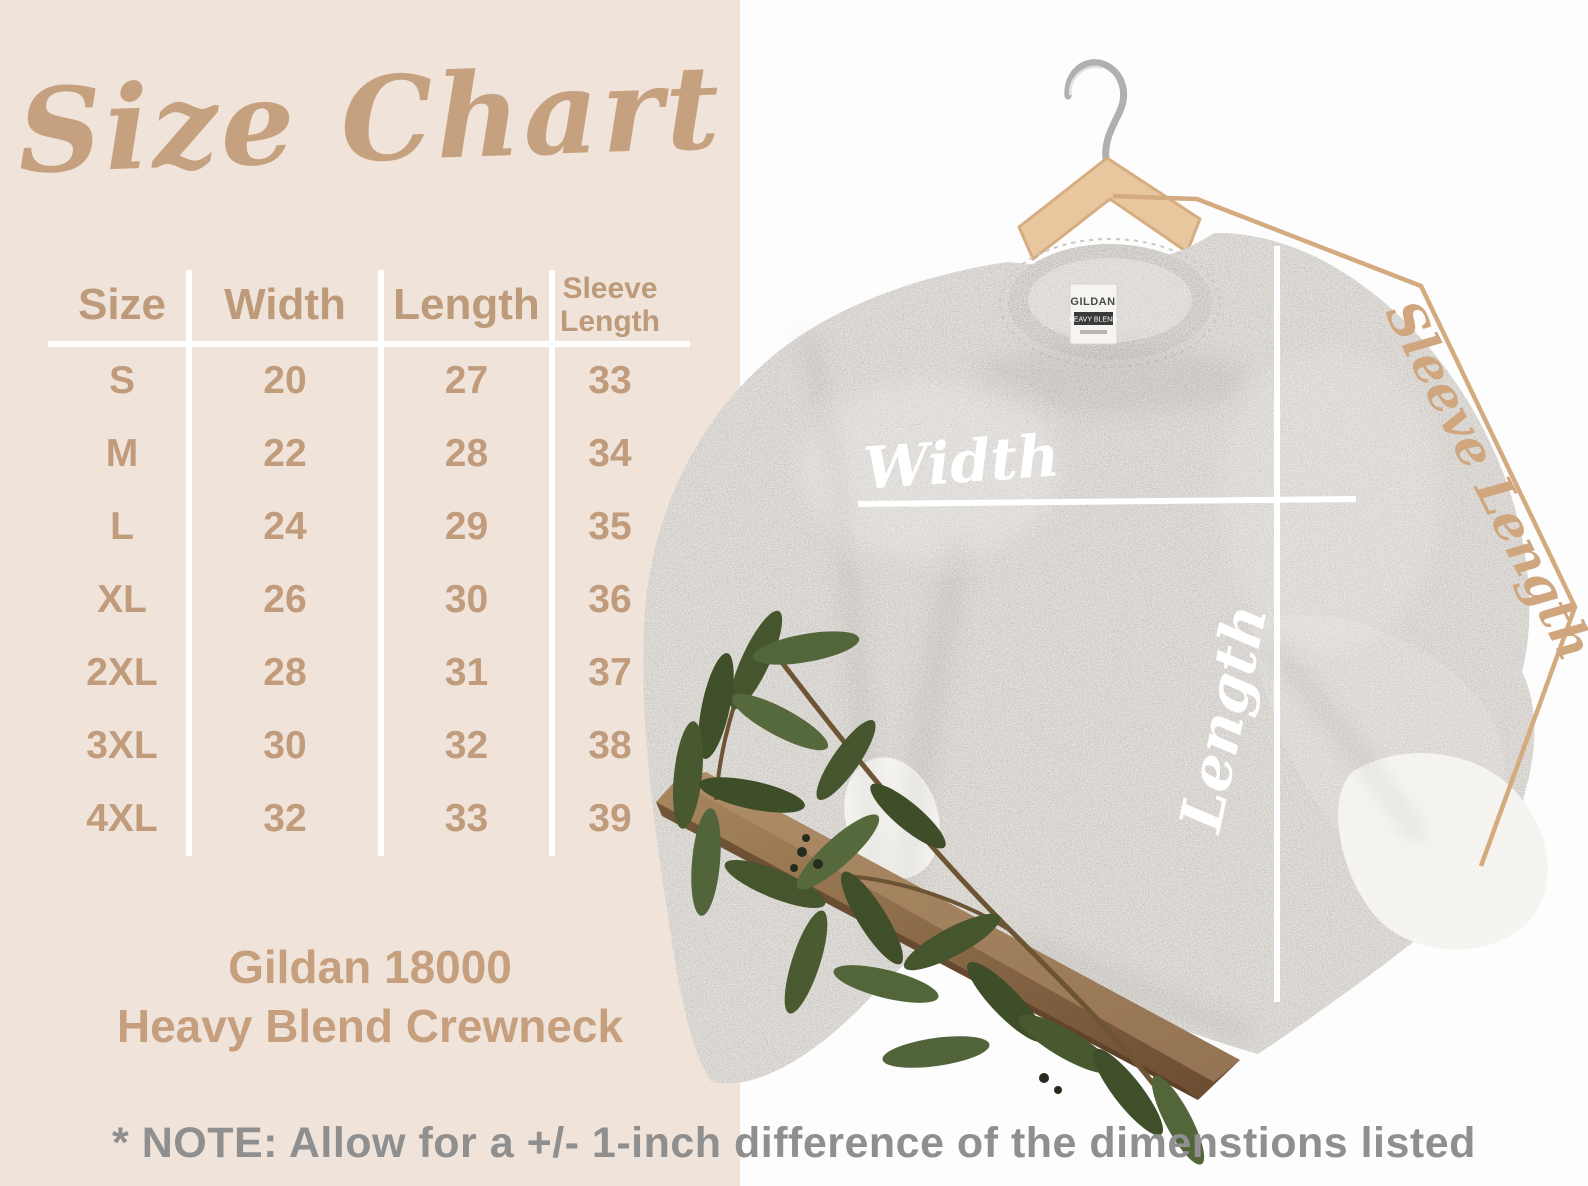 Image resolution: width=1588 pixels, height=1186 pixels. Describe the element at coordinates (610, 818) in the screenshot. I see `table-cell: 39` at that location.